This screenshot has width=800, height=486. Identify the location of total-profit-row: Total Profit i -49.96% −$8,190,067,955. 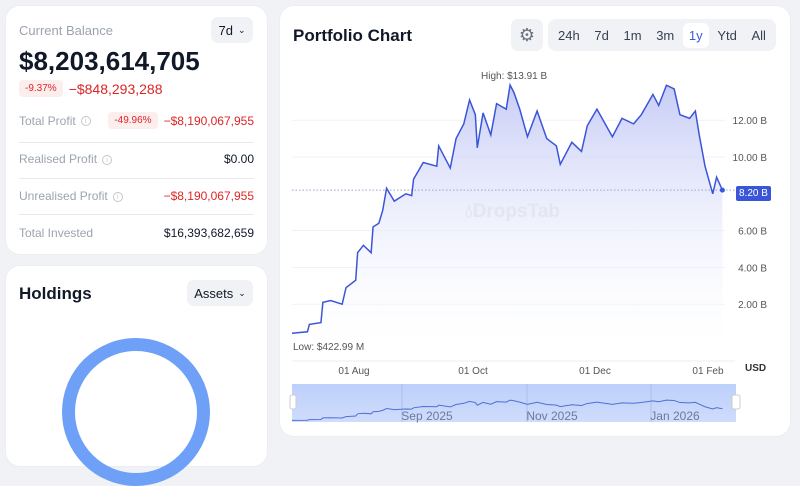
(136, 120).